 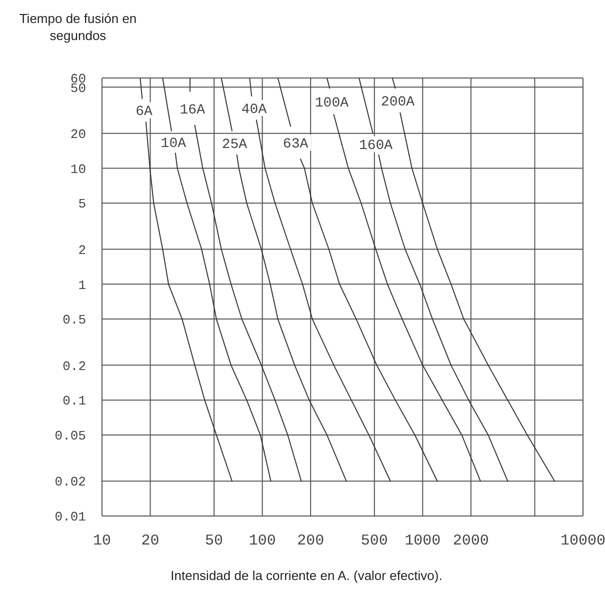 I want to click on x-tick-label: 100, so click(x=262, y=541).